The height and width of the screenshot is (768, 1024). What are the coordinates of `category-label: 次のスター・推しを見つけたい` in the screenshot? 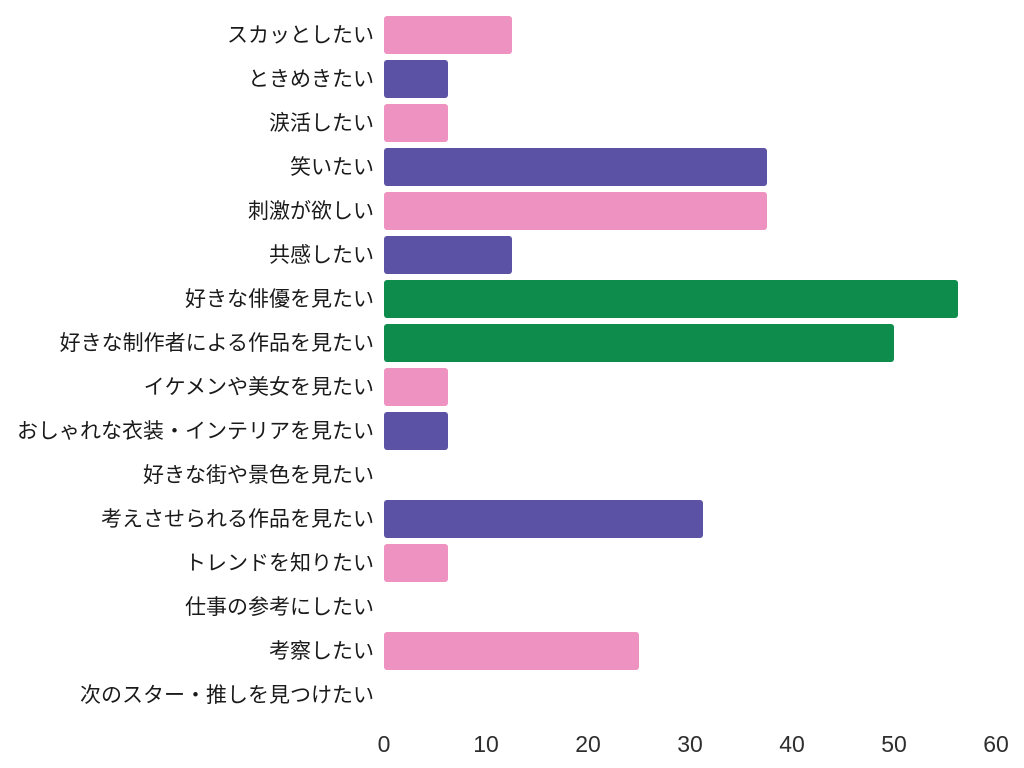 It's located at (227, 695).